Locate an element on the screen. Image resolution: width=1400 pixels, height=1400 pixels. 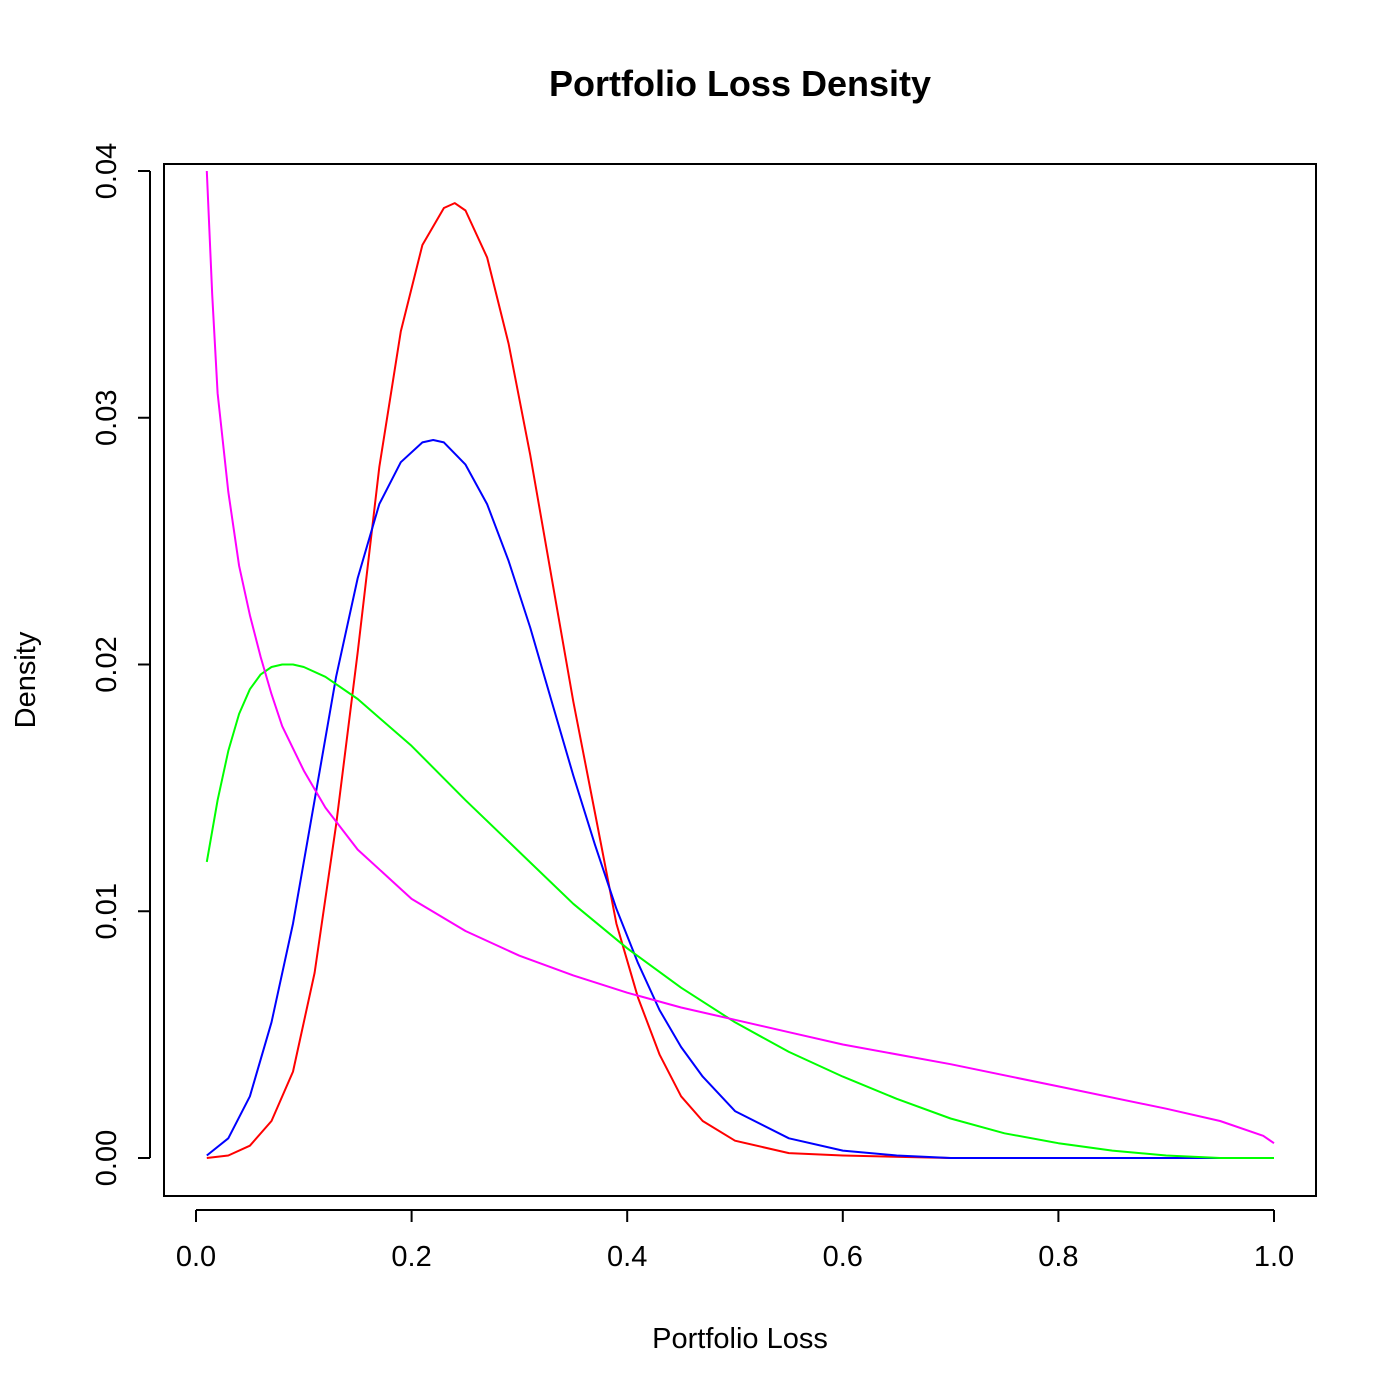
x-axis-label: Portfolio Loss is located at coordinates (740, 1339).